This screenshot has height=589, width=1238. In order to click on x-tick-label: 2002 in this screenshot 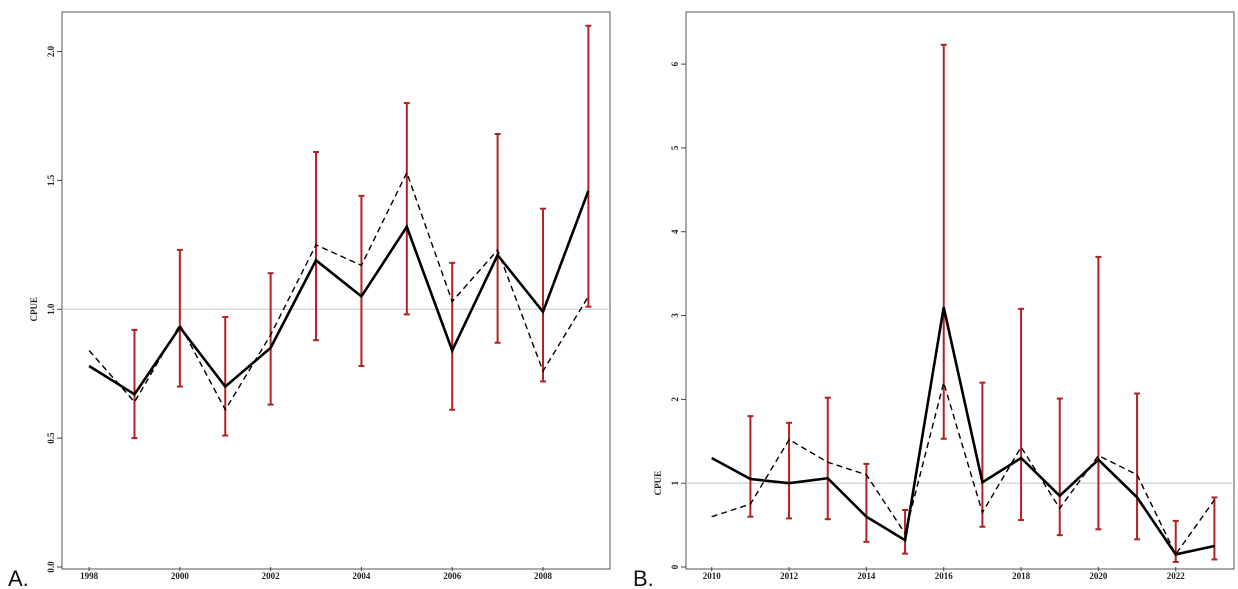, I will do `click(271, 576)`.